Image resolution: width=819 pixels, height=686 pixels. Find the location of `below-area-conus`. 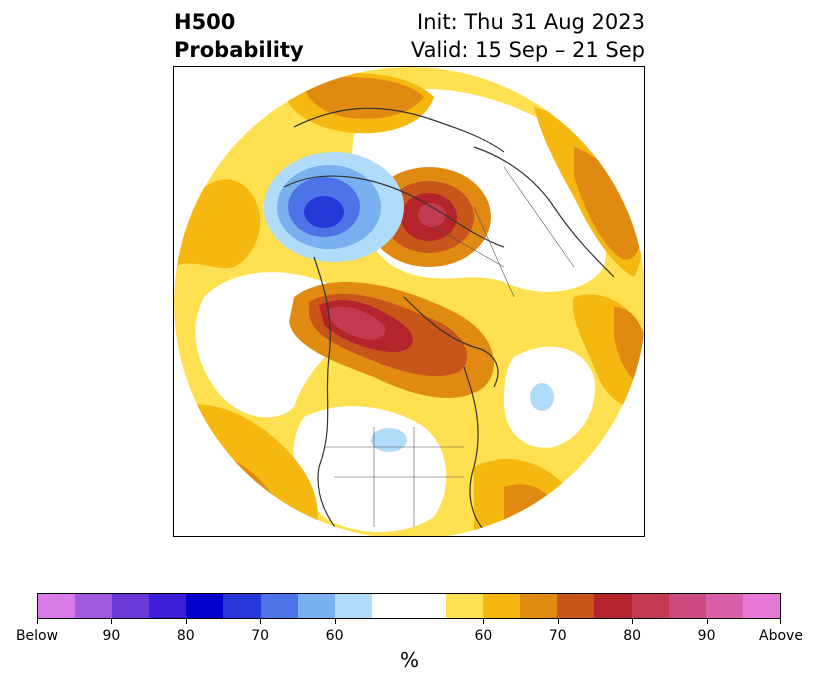

below-area-conus is located at coordinates (389, 440).